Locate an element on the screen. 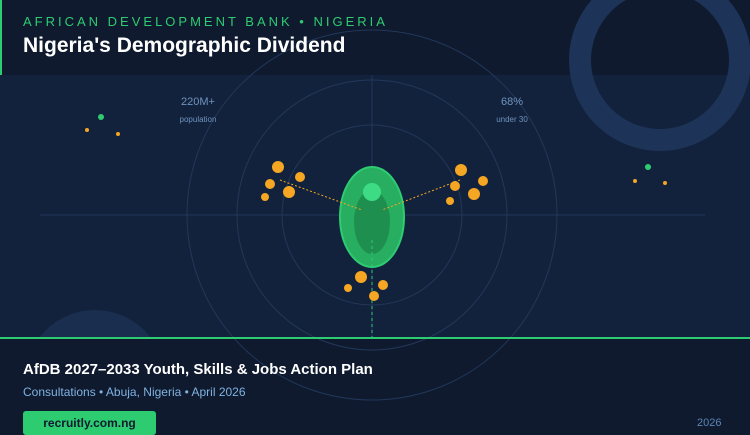 The image size is (750, 435). year: 2026 is located at coordinates (709, 423).